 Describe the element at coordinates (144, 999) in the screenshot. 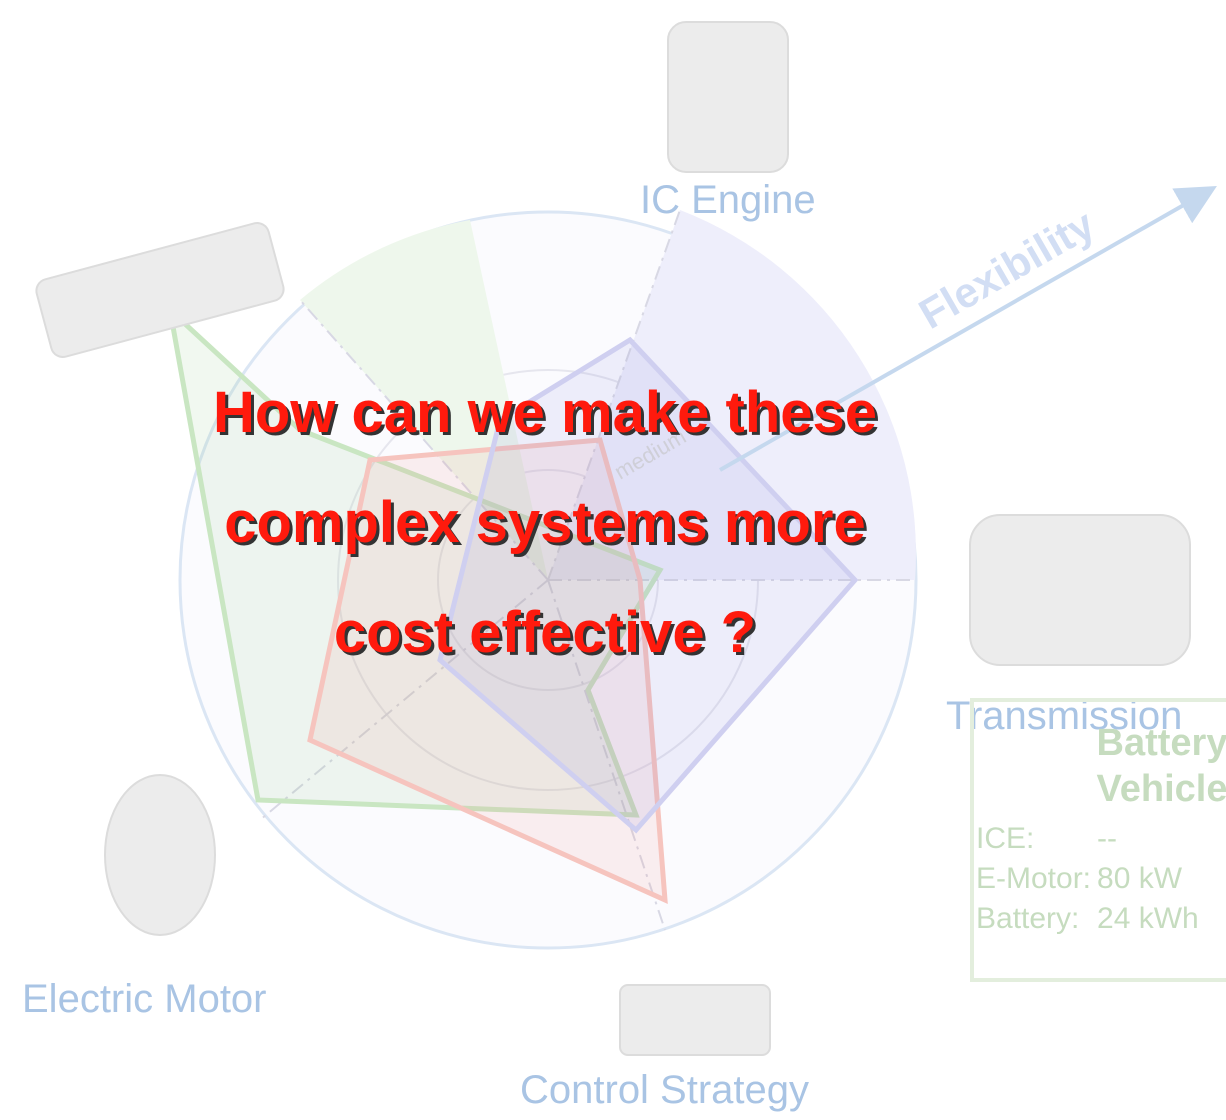

I see `component-label: Electric Motor` at that location.